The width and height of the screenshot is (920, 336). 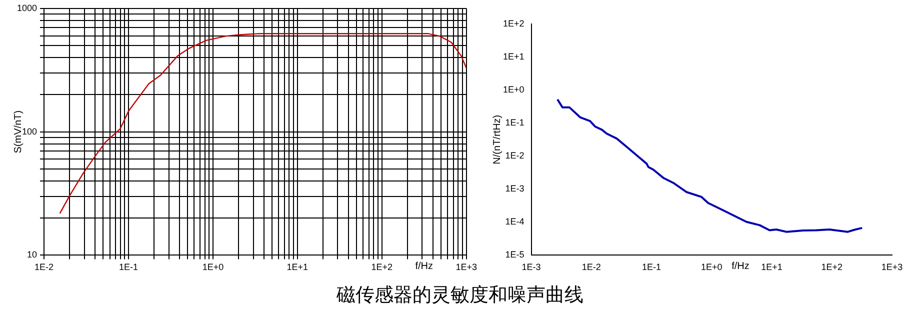 I want to click on y-tick-label: 1E+1, so click(x=513, y=57).